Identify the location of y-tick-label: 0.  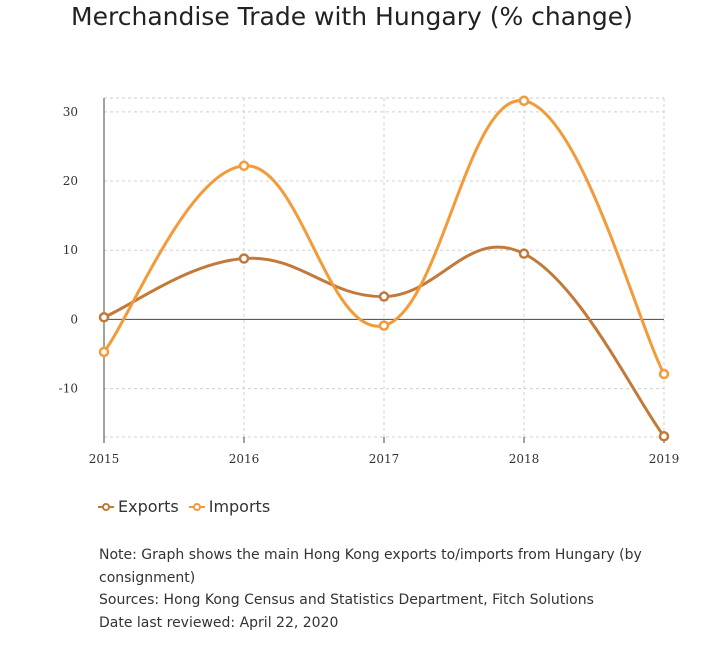
(74, 319).